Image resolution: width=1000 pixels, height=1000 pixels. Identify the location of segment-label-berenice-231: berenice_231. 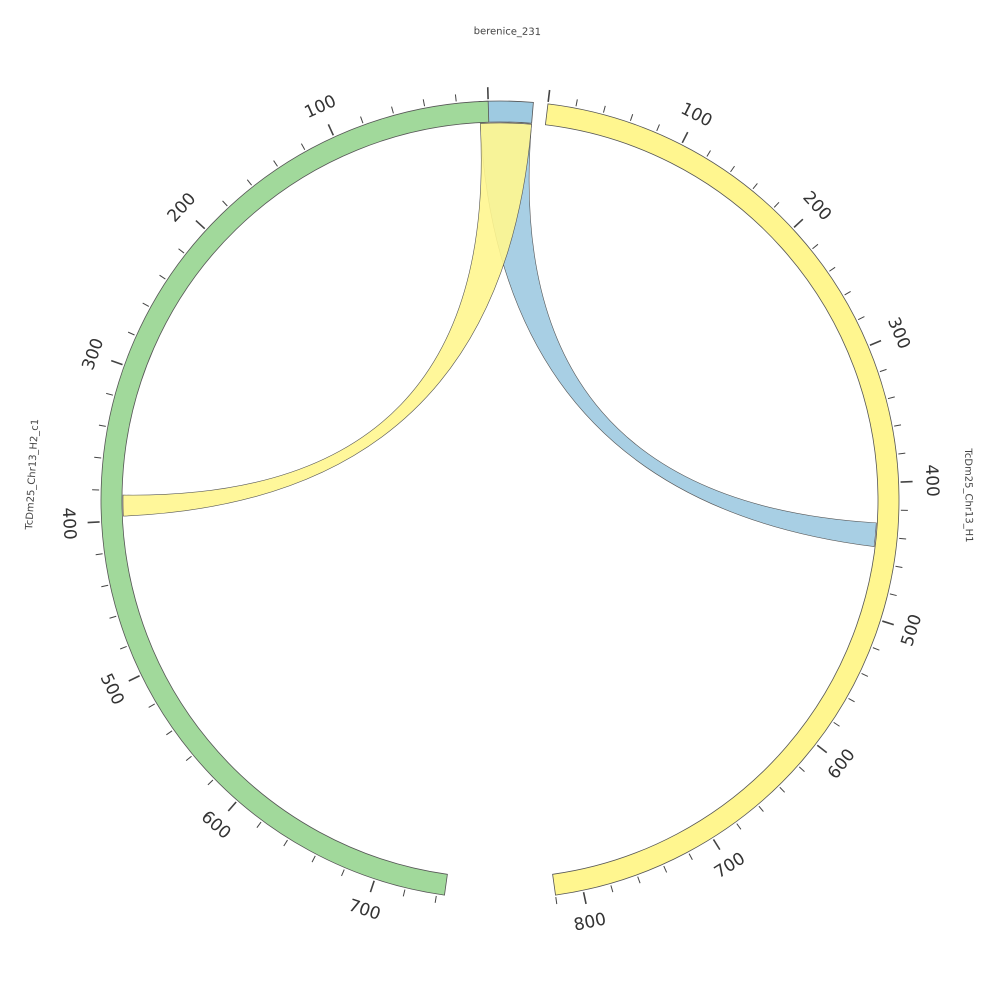
(508, 32).